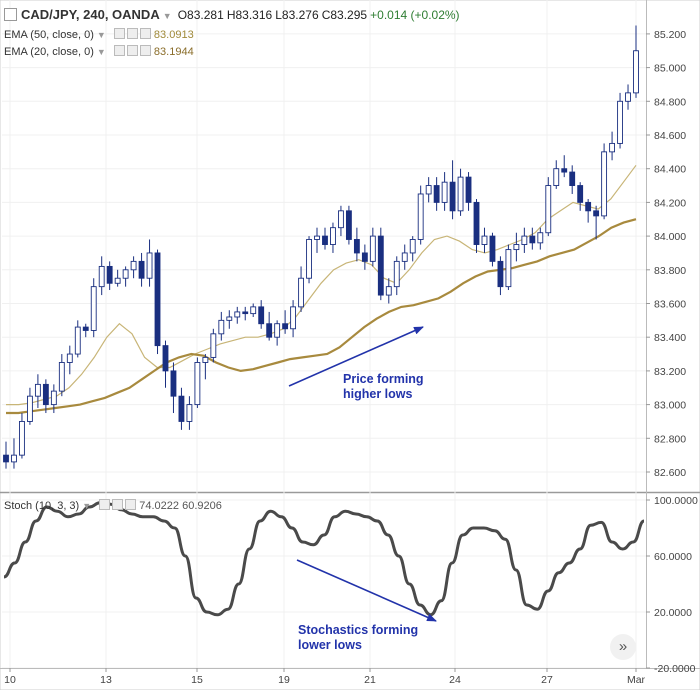  I want to click on stoch-legend: Stoch (10, 3, 3) ▼ 74.0222 60.9206, so click(113, 505).